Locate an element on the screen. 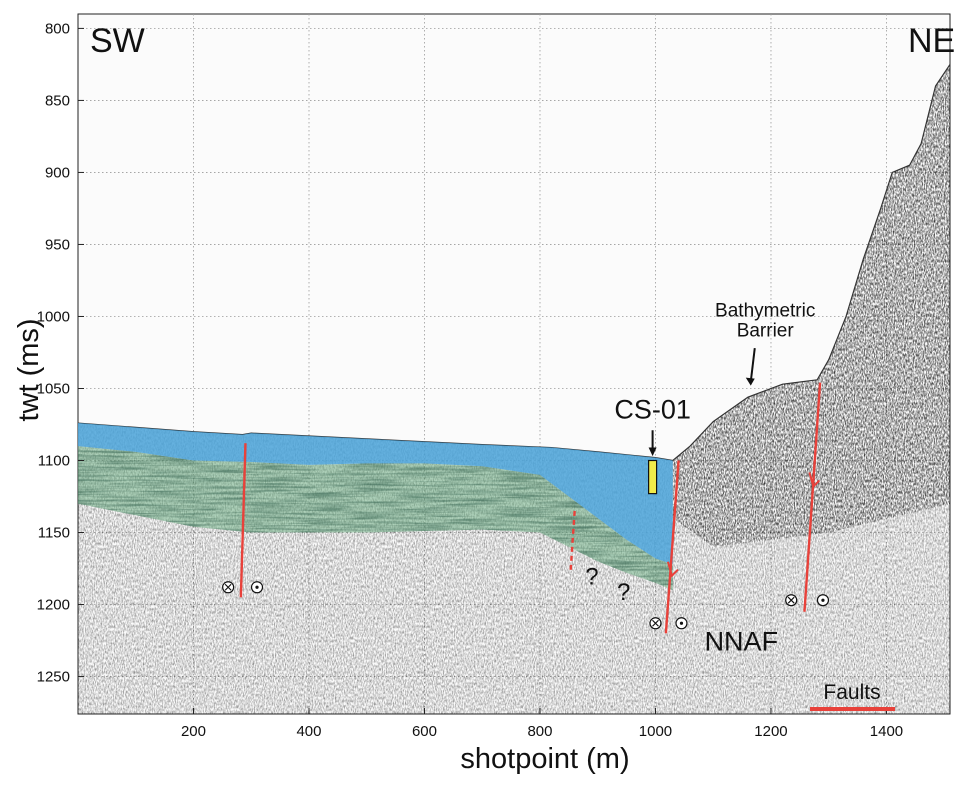 This screenshot has height=785, width=968. green-unit-layering is located at coordinates (375, 518).